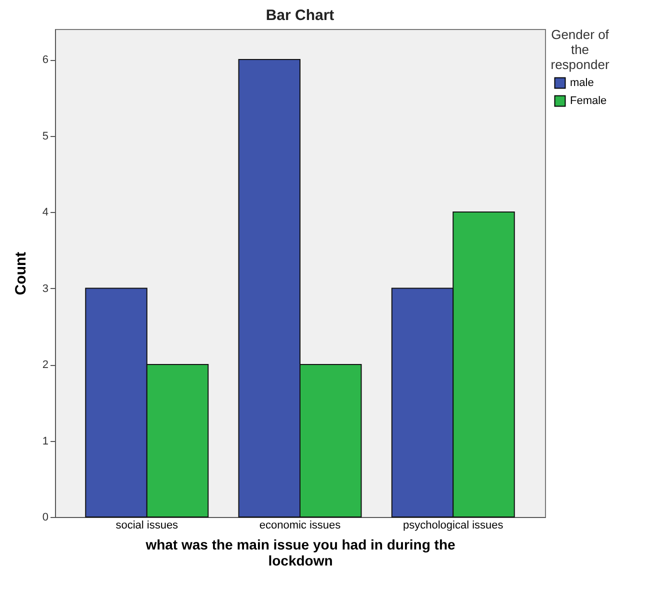  Describe the element at coordinates (580, 49) in the screenshot. I see `legend-title: Gender of the responder` at that location.